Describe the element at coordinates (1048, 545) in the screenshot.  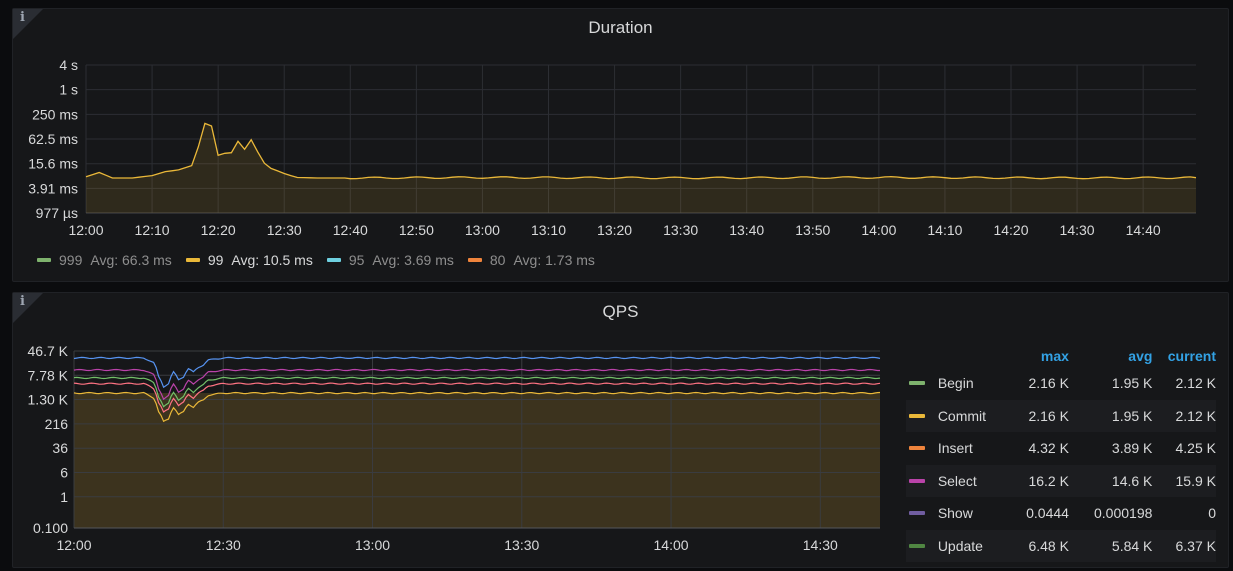
I see `legend-max-value: 6.48 K` at that location.